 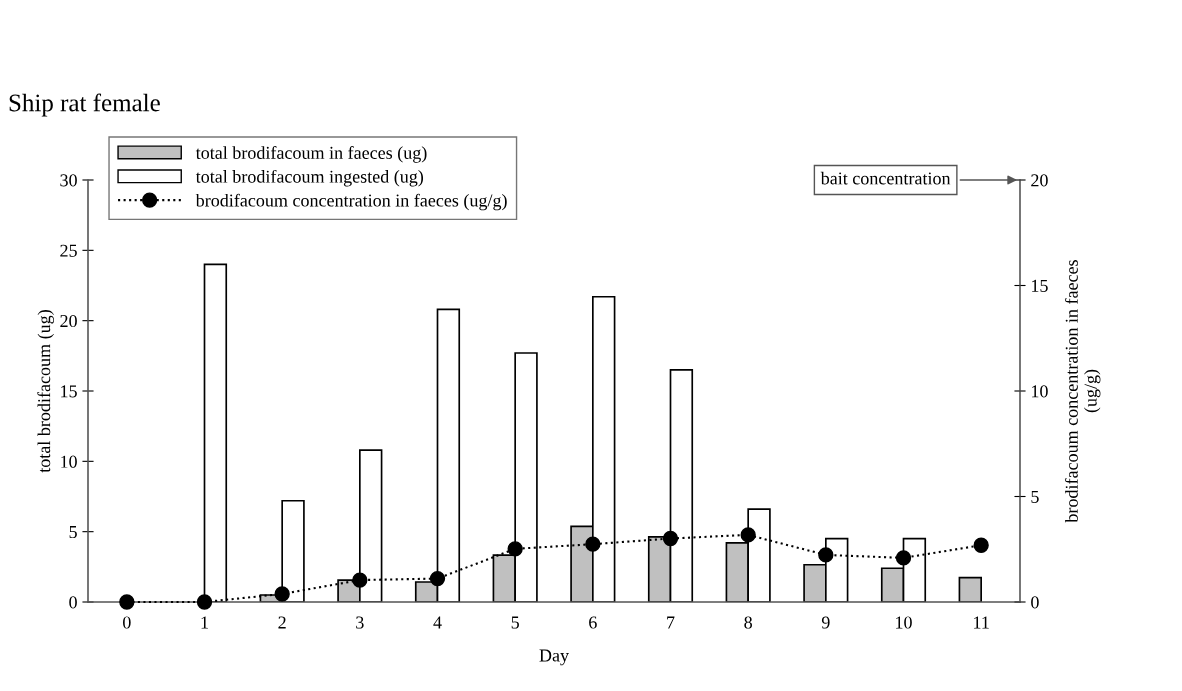 I want to click on bar, so click(x=970, y=589).